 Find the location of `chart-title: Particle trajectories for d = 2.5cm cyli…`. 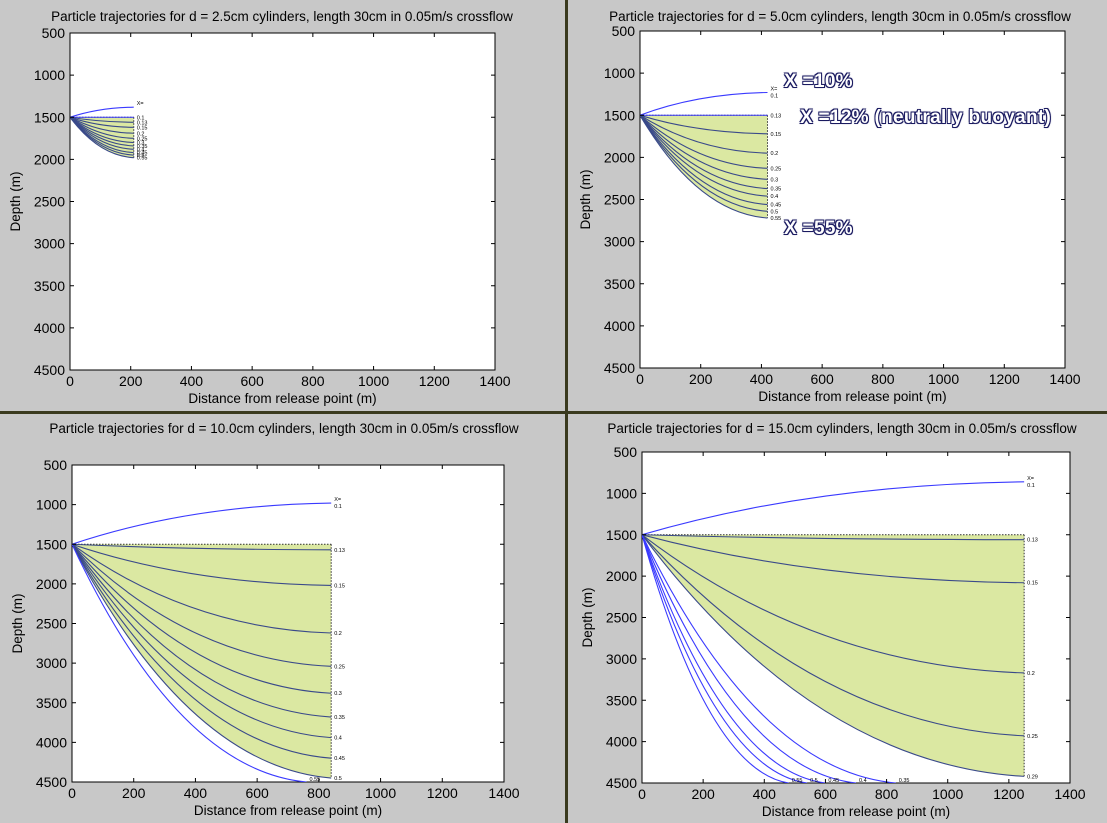

chart-title: Particle trajectories for d = 2.5cm cyli… is located at coordinates (282, 16).